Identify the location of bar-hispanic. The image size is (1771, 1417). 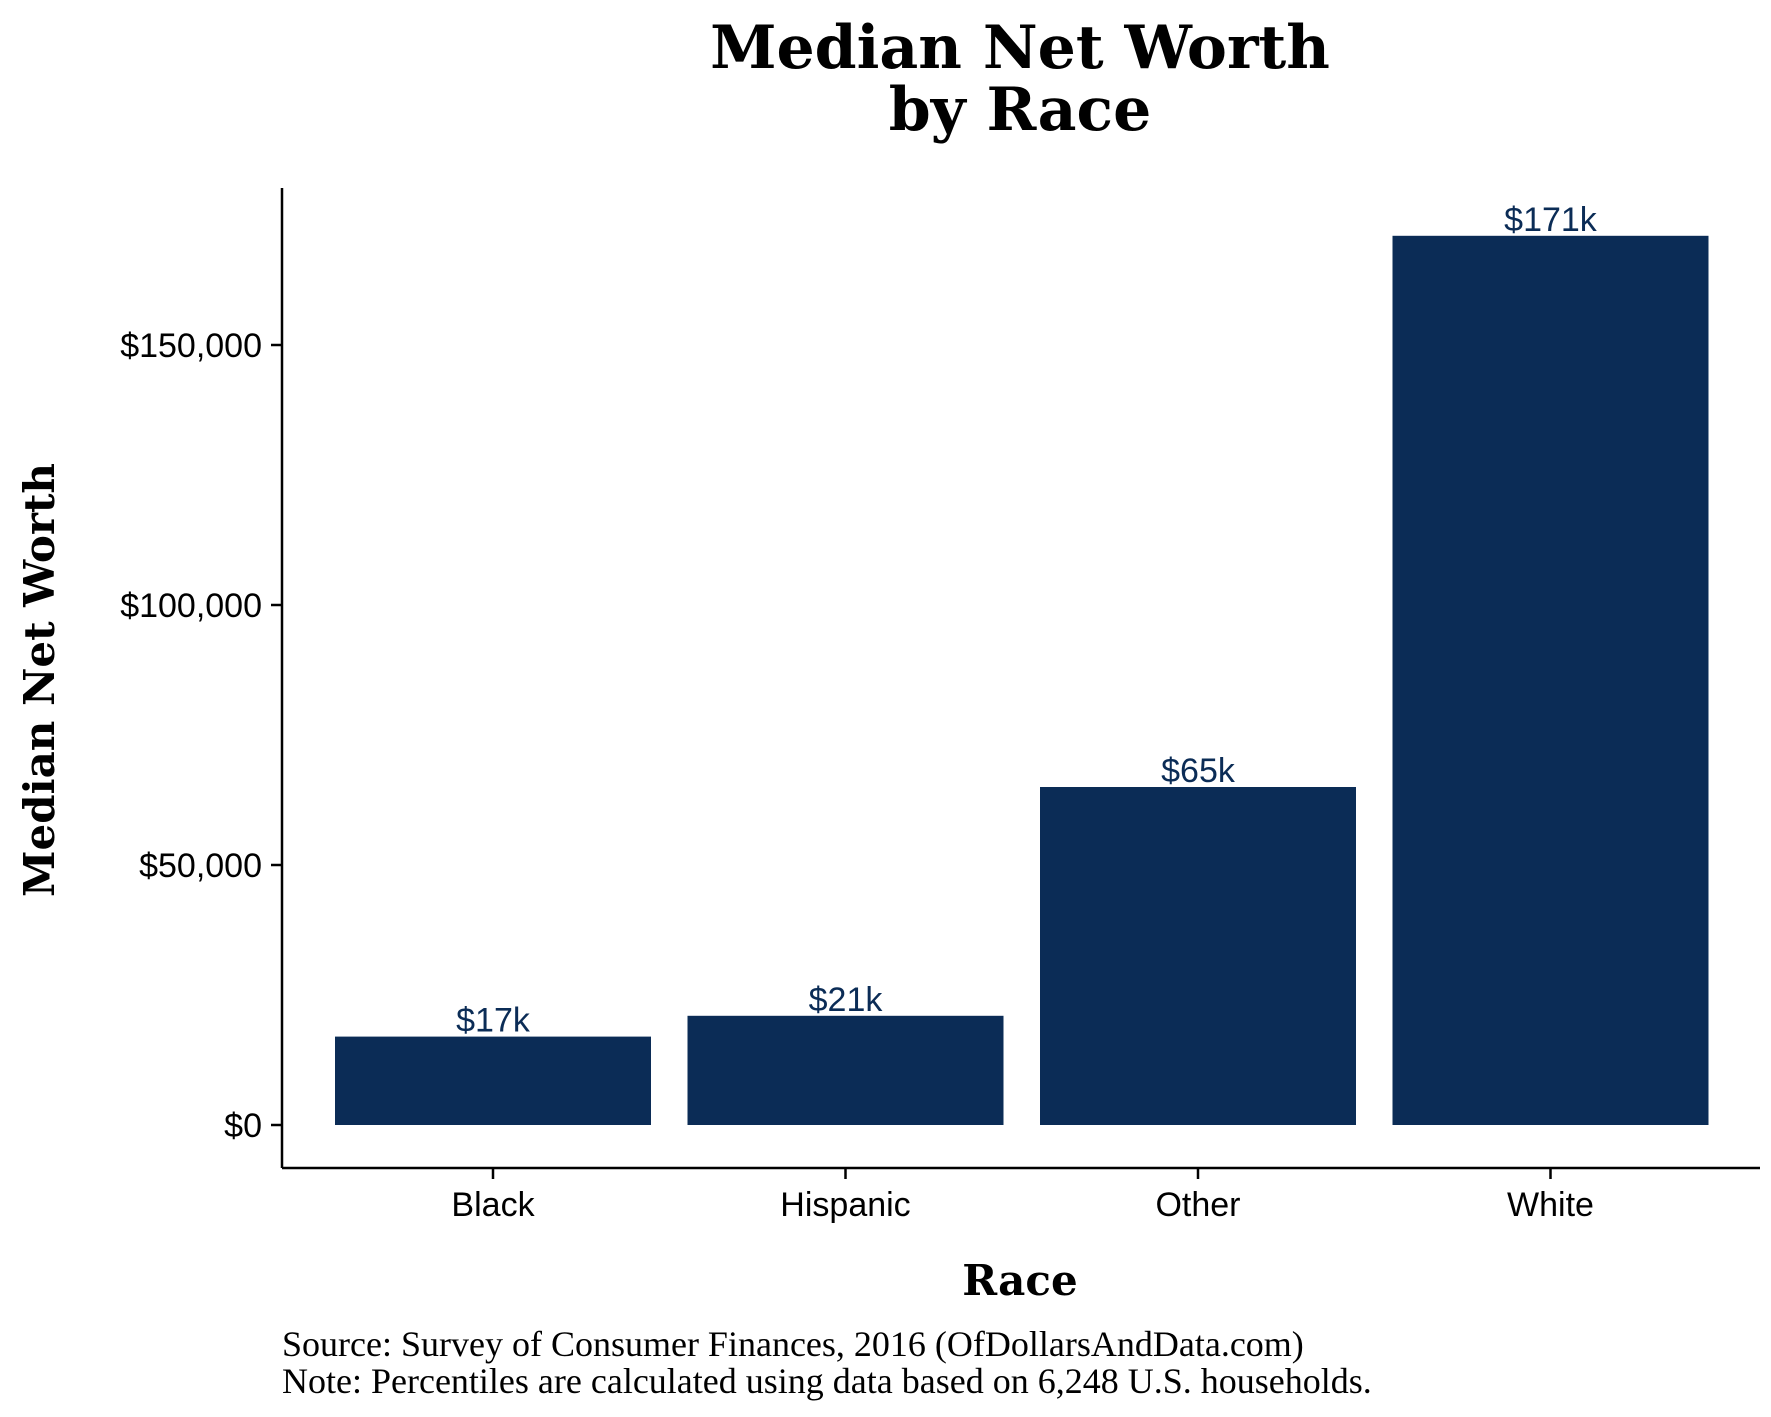
(845, 1070).